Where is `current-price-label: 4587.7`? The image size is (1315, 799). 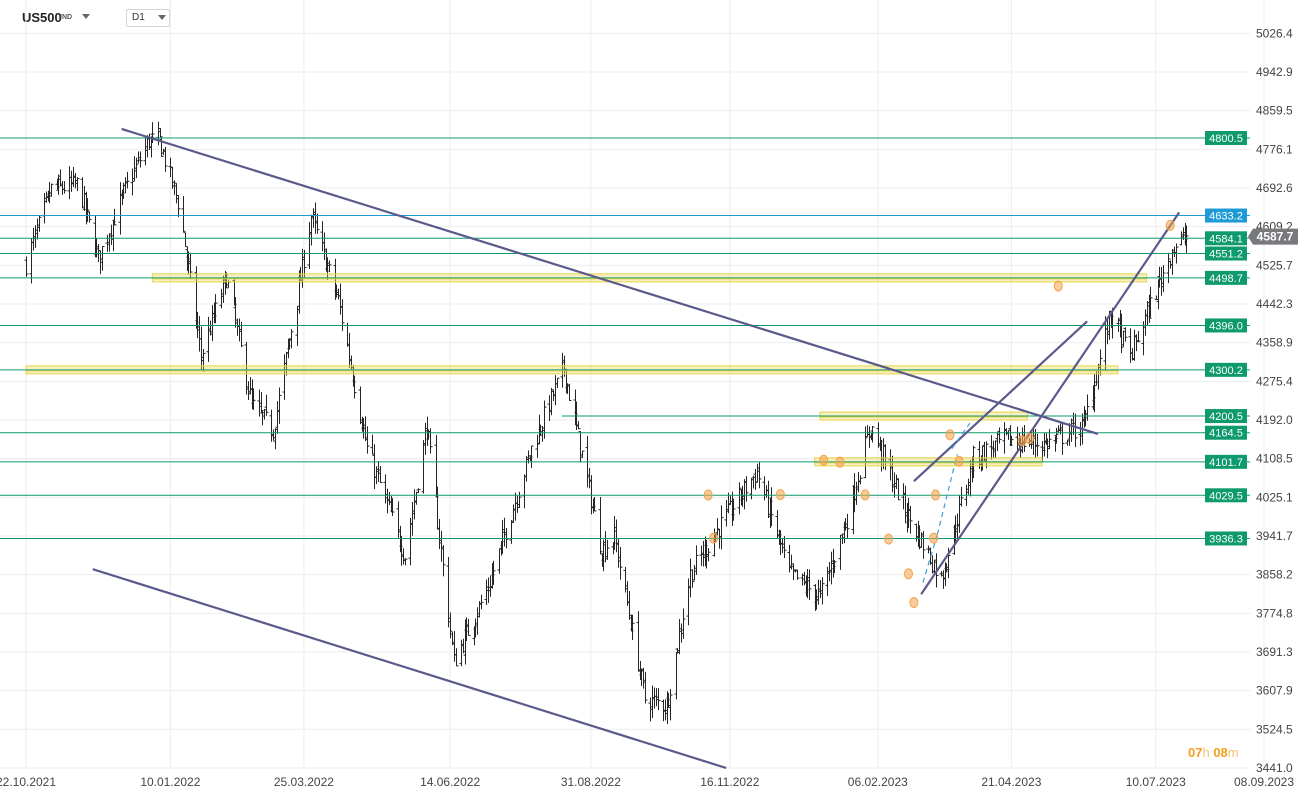
current-price-label: 4587.7 is located at coordinates (1275, 237).